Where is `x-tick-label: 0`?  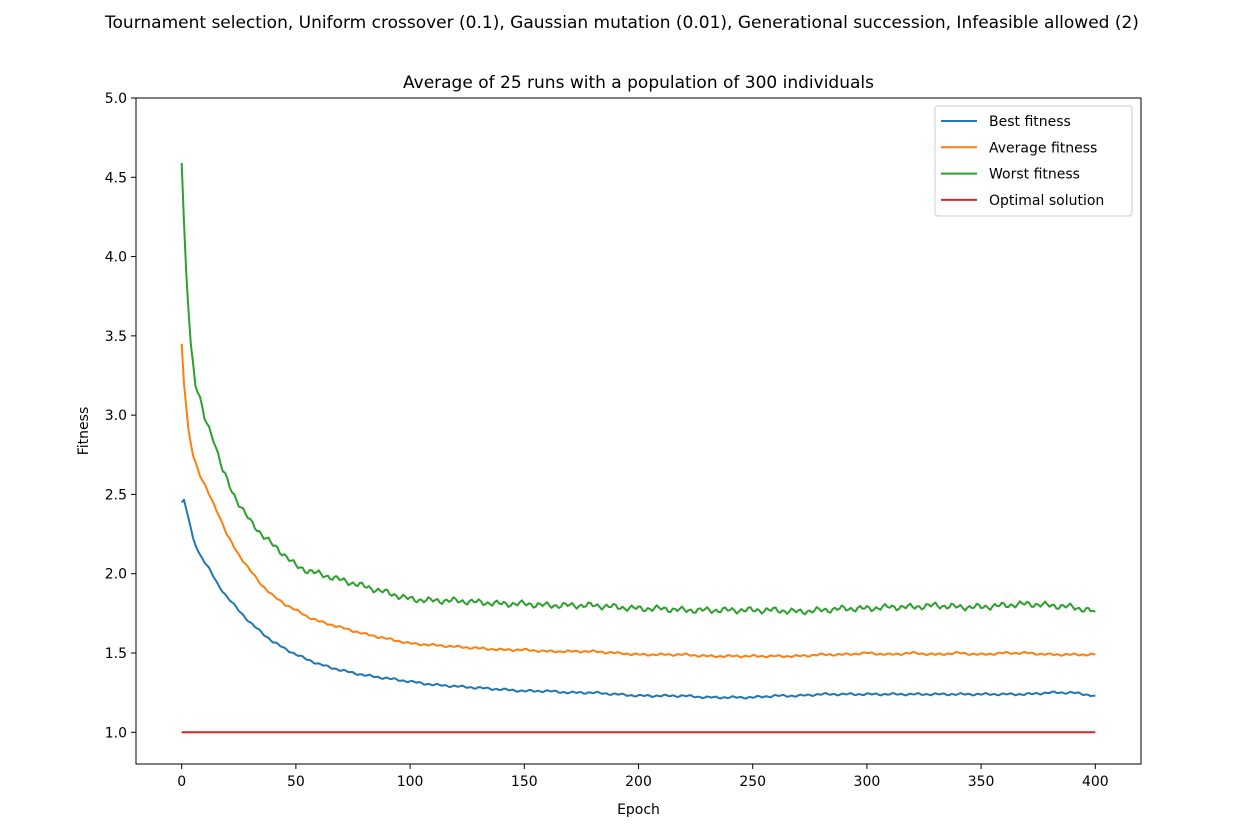 x-tick-label: 0 is located at coordinates (181, 782).